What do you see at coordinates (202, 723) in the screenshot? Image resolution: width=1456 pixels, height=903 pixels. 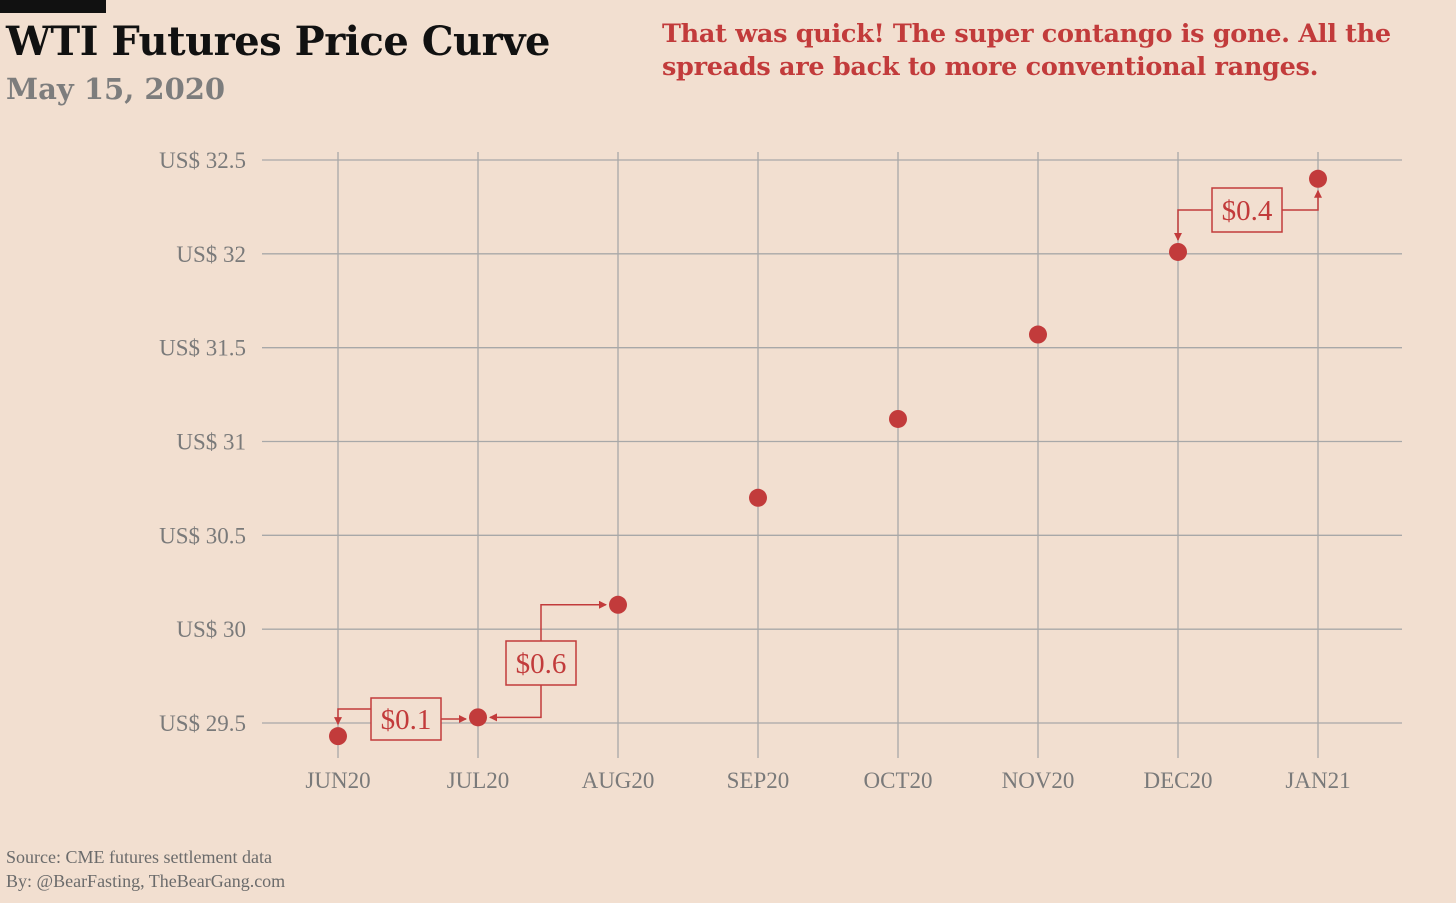 I see `y-tick-label: US$ 29.5` at bounding box center [202, 723].